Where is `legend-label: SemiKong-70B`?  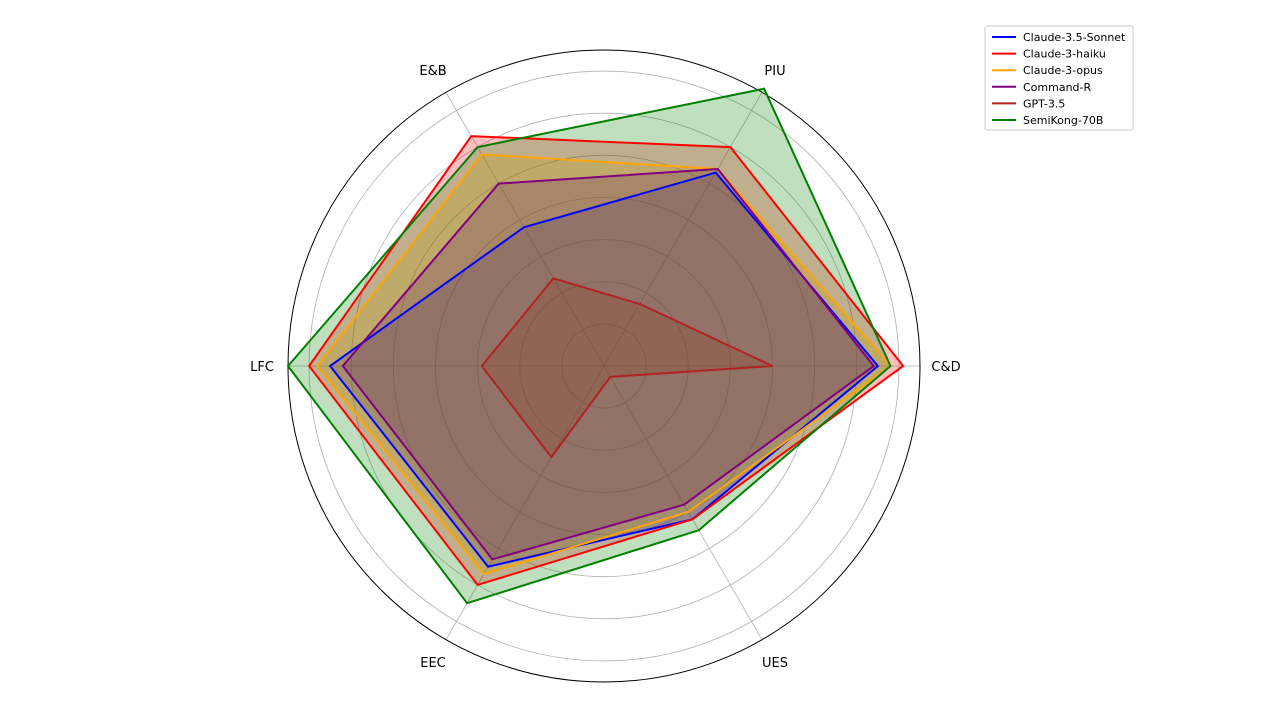 legend-label: SemiKong-70B is located at coordinates (1063, 120).